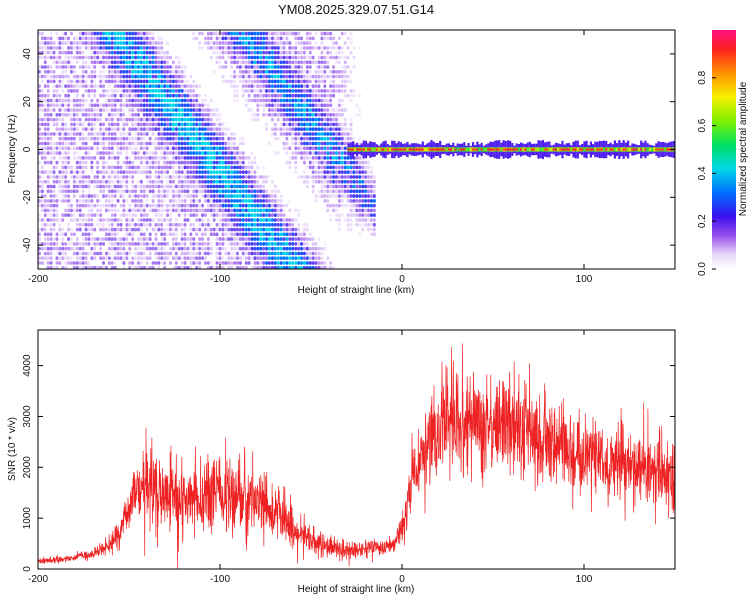 This screenshot has height=600, width=750. I want to click on zero-line-core, so click(619, 149).